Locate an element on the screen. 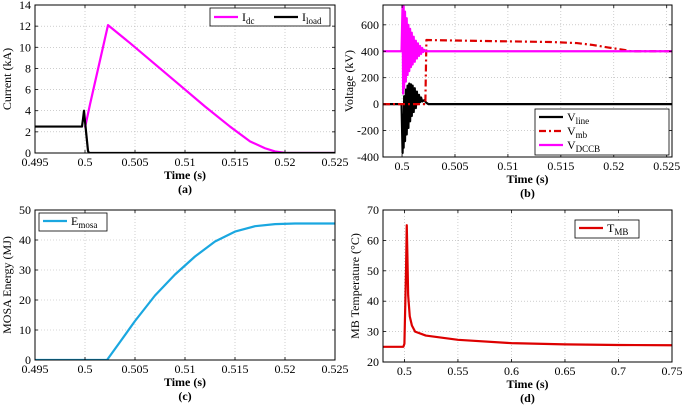 The width and height of the screenshot is (685, 411). y-axis-label: MB Temperature (°C) is located at coordinates (355, 286).